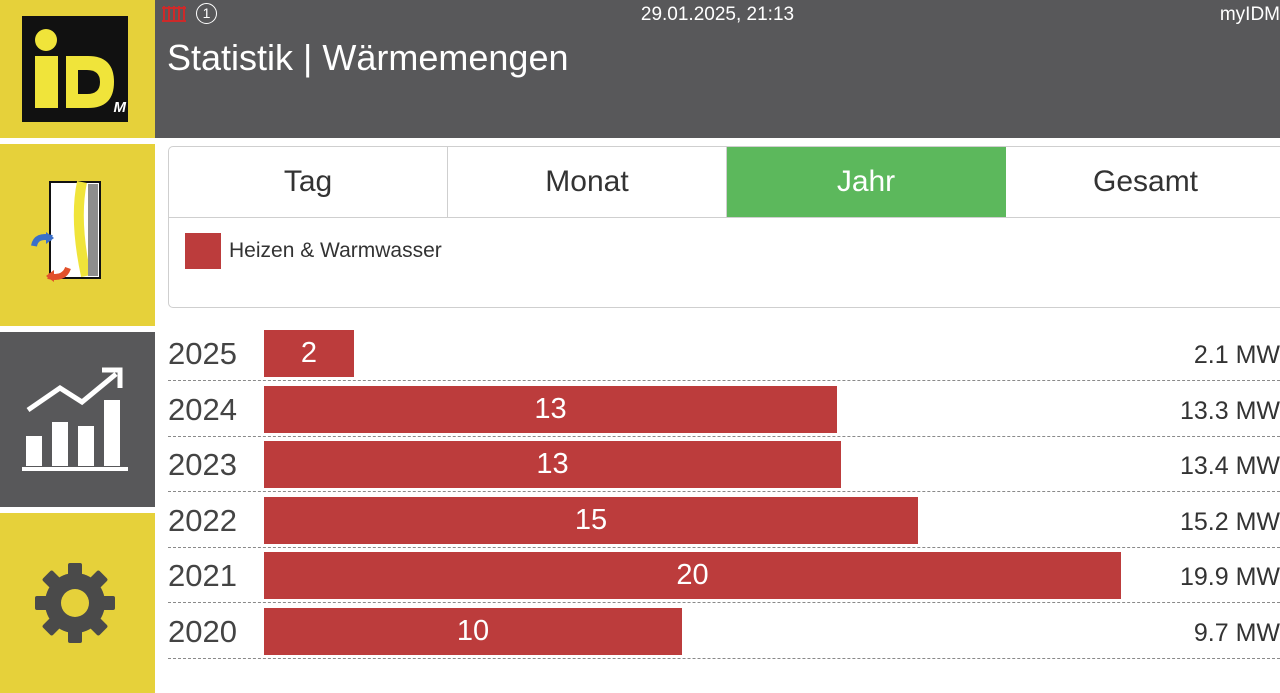  What do you see at coordinates (202, 520) in the screenshot?
I see `year-label: 2022` at bounding box center [202, 520].